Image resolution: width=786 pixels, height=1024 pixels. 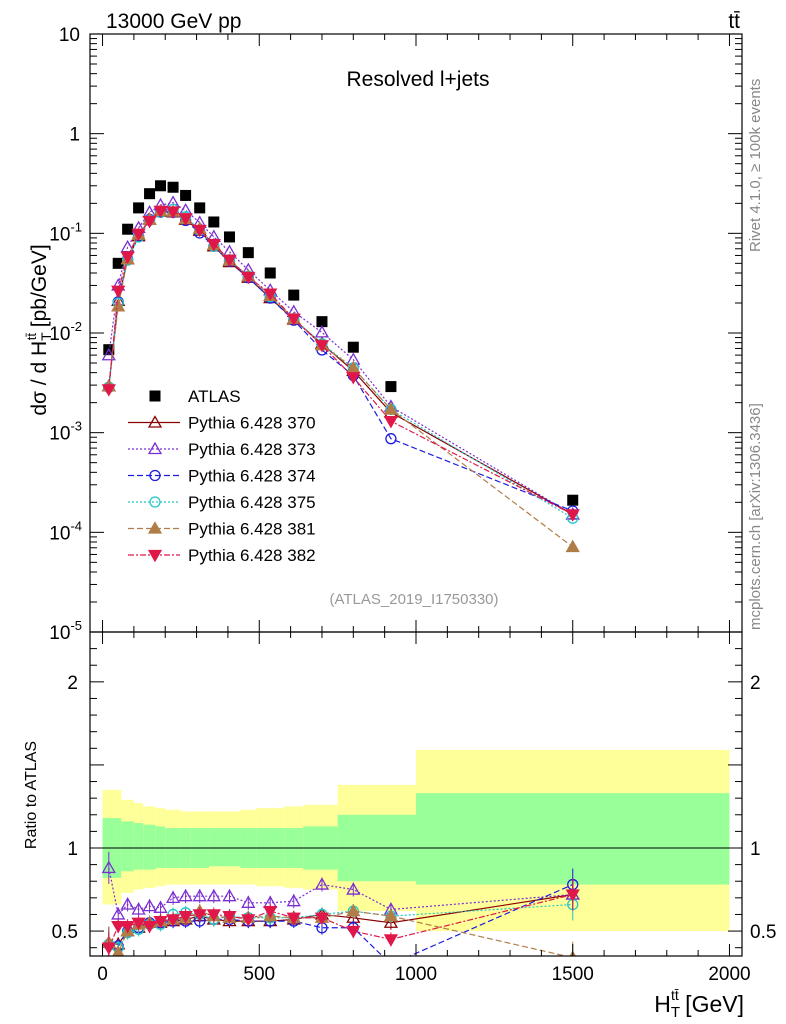 I want to click on ratio-tick-label-left: 1, so click(x=72, y=849).